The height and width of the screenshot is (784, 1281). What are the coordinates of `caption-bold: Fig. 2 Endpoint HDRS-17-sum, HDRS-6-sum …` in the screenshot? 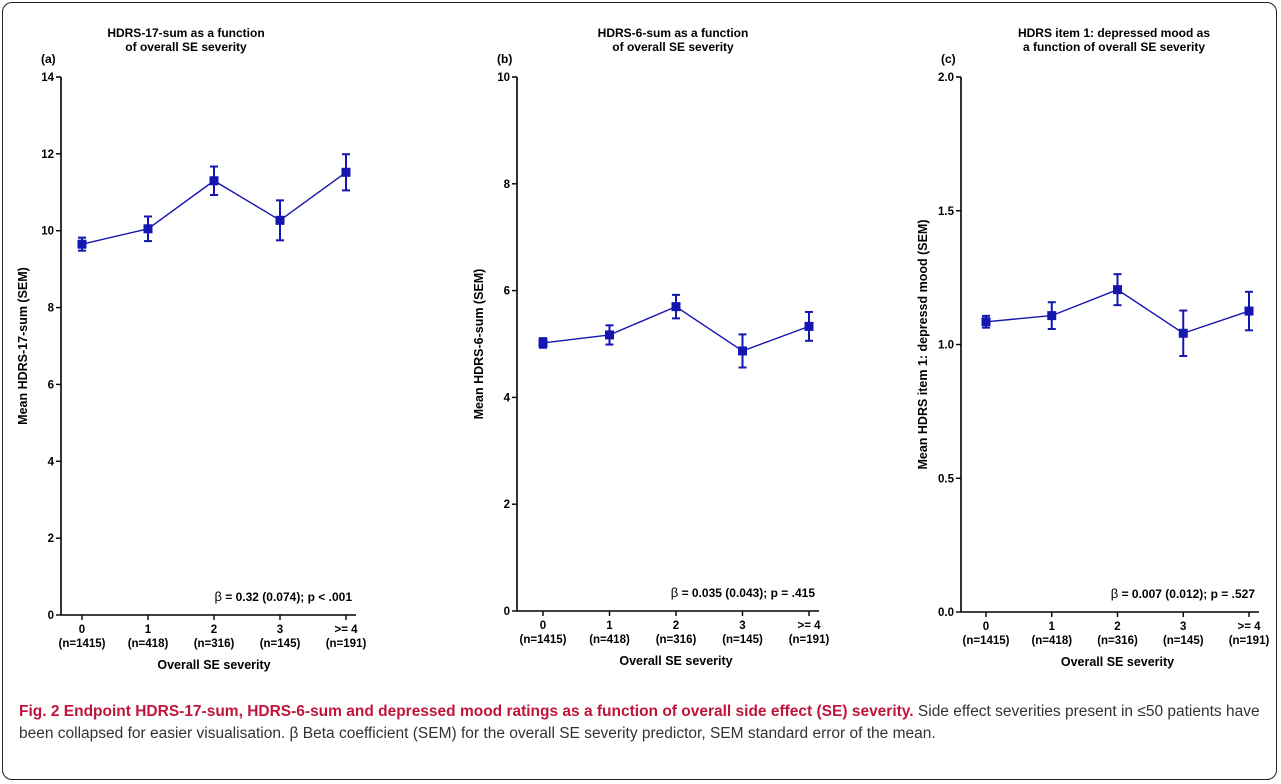 It's located at (466, 711).